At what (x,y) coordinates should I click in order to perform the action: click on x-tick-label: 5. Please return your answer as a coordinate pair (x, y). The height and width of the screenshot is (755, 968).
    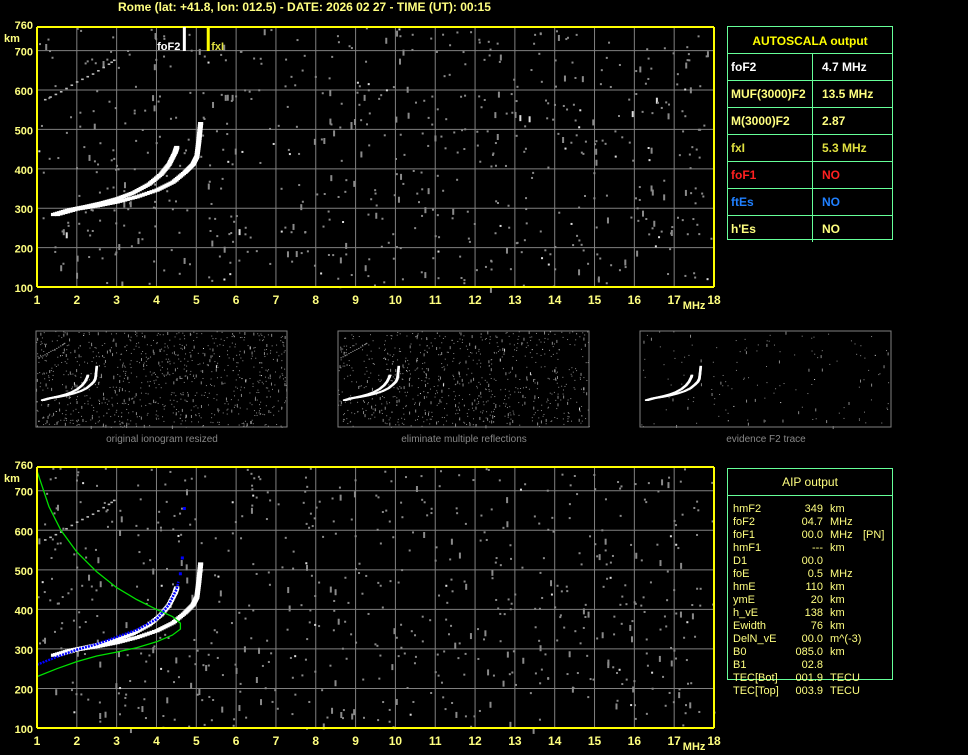
    Looking at the image, I should click on (196, 741).